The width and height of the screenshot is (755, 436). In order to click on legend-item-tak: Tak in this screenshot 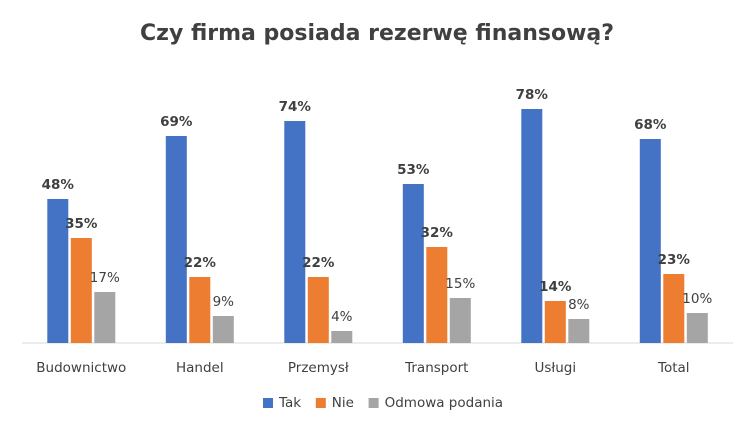, I will do `click(282, 403)`.